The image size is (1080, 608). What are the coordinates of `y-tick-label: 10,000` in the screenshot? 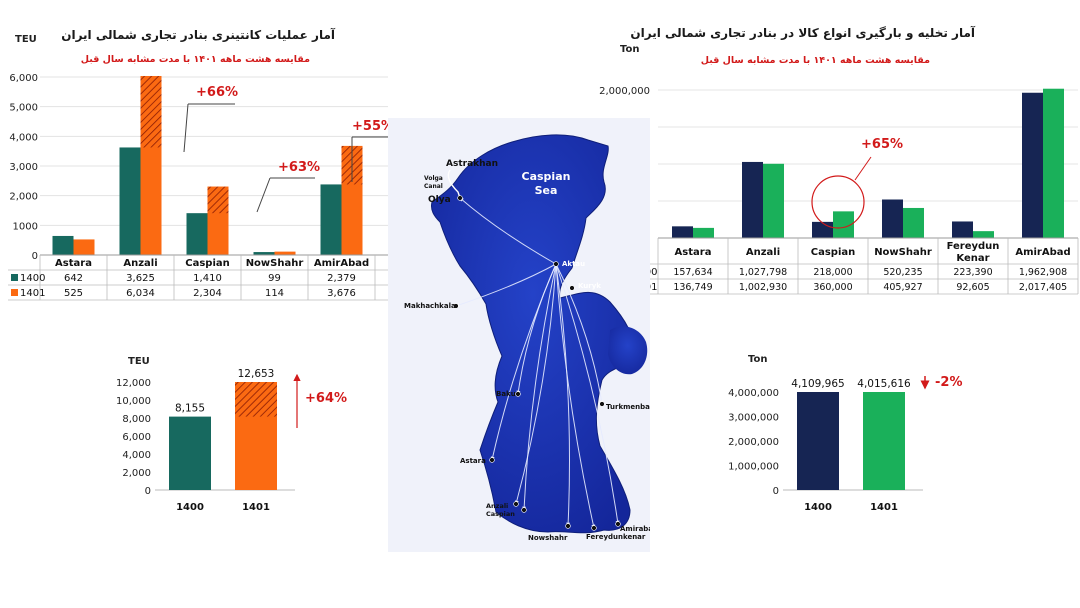 It's located at (133, 401).